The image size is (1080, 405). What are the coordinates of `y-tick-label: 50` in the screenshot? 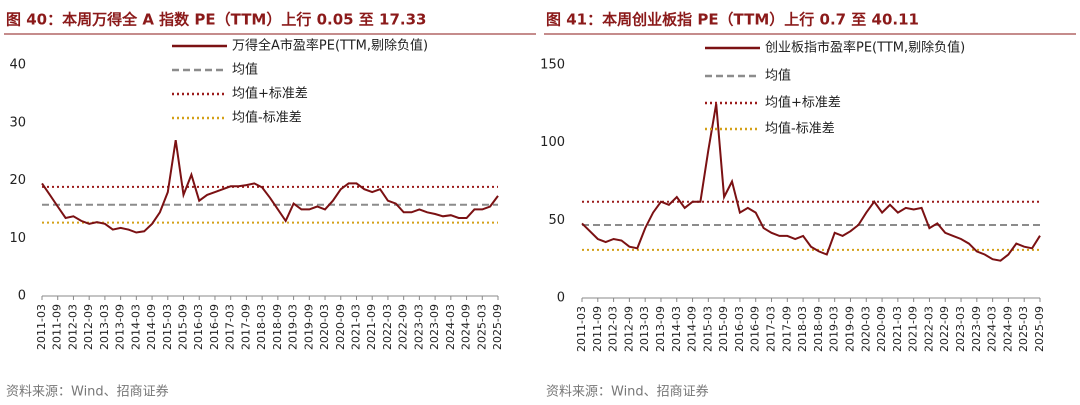 It's located at (556, 220).